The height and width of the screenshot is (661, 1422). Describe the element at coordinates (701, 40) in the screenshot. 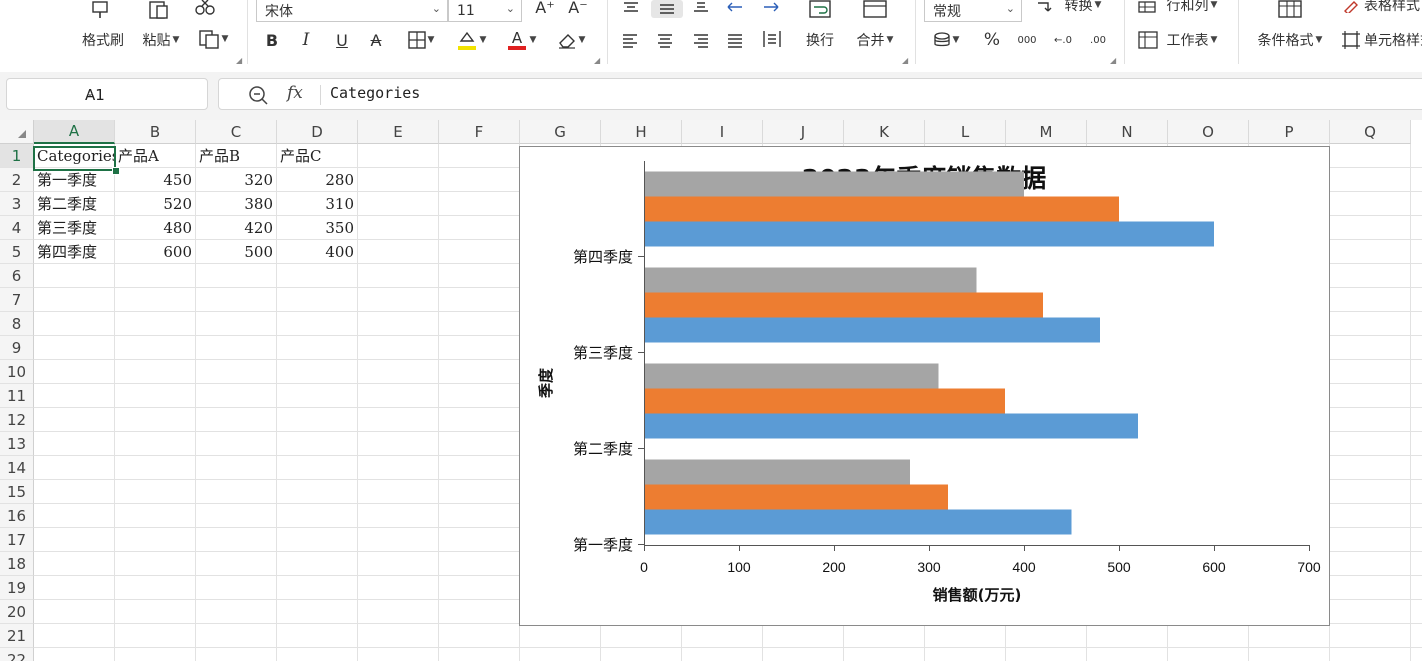

I see `align-right-icon` at that location.